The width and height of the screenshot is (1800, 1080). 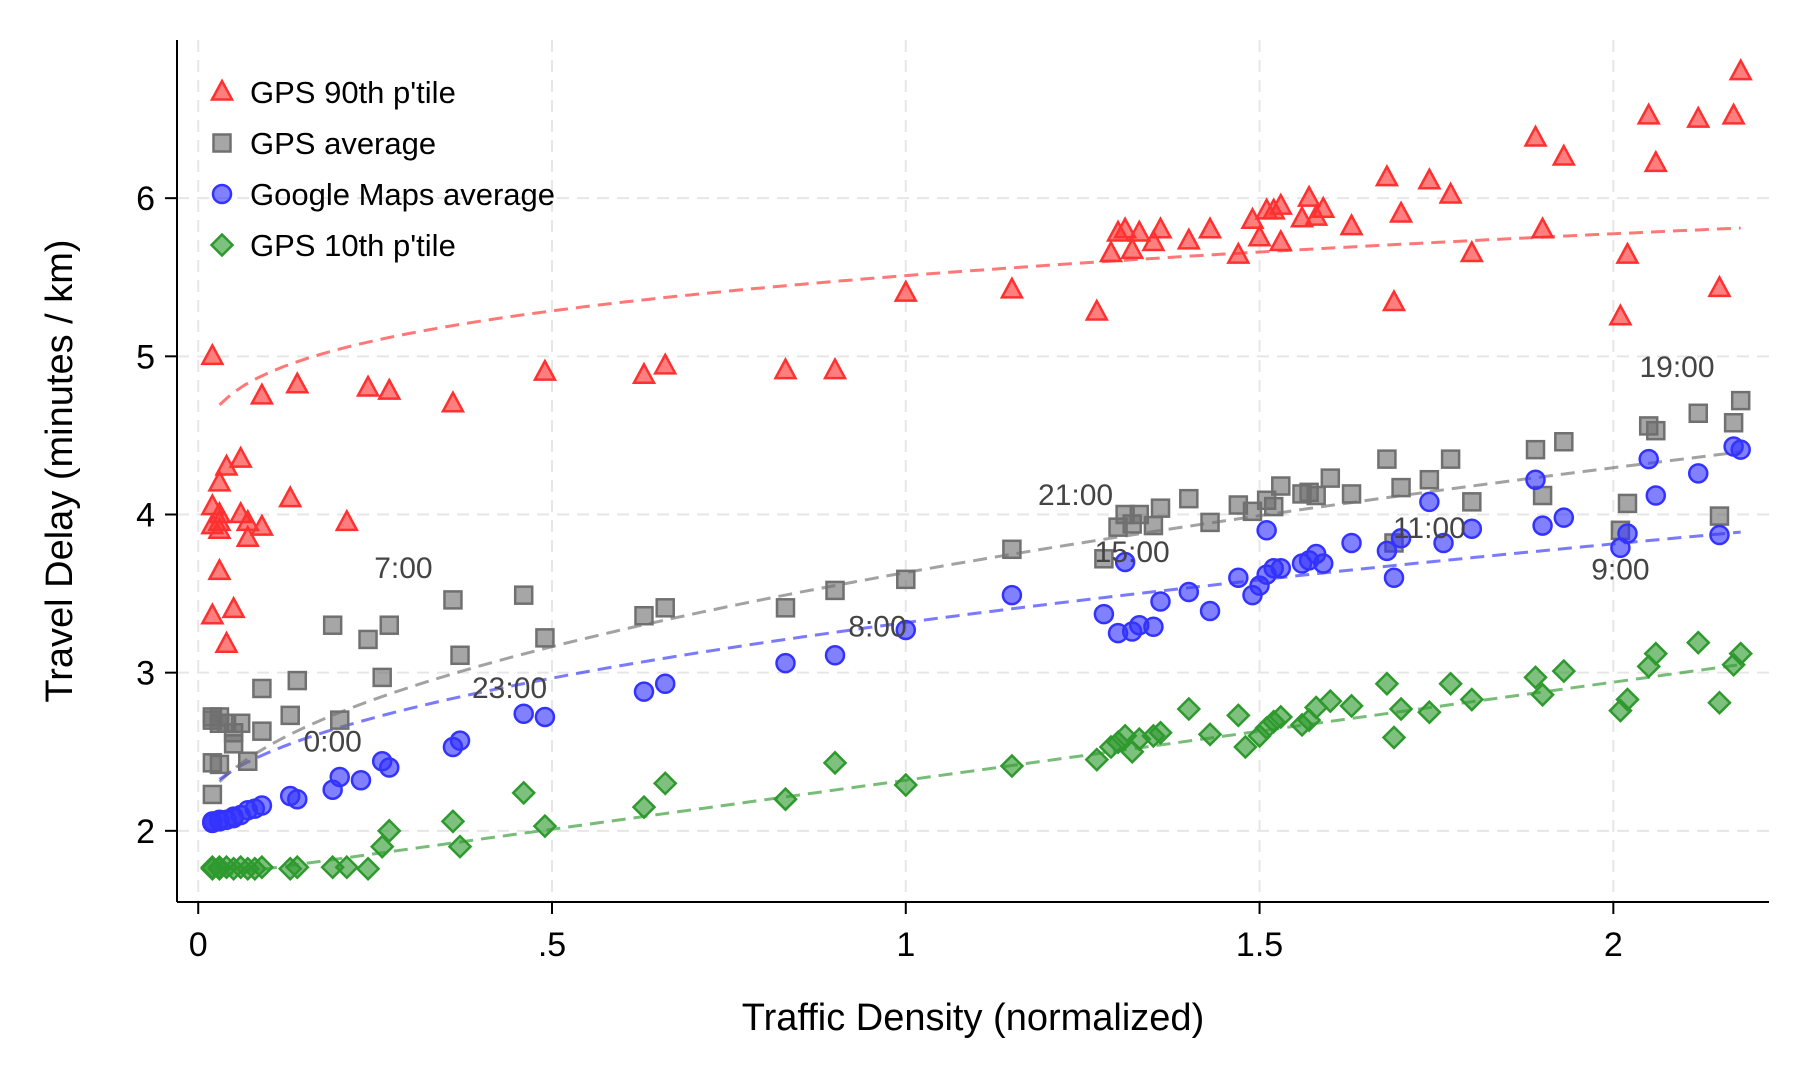 What do you see at coordinates (145, 674) in the screenshot?
I see `y-tick-label: 3` at bounding box center [145, 674].